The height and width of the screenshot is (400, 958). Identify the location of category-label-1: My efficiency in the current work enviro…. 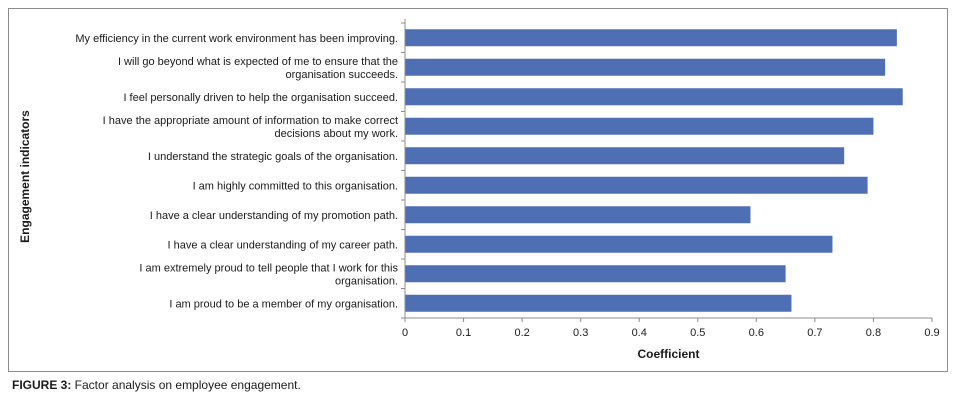
(236, 39).